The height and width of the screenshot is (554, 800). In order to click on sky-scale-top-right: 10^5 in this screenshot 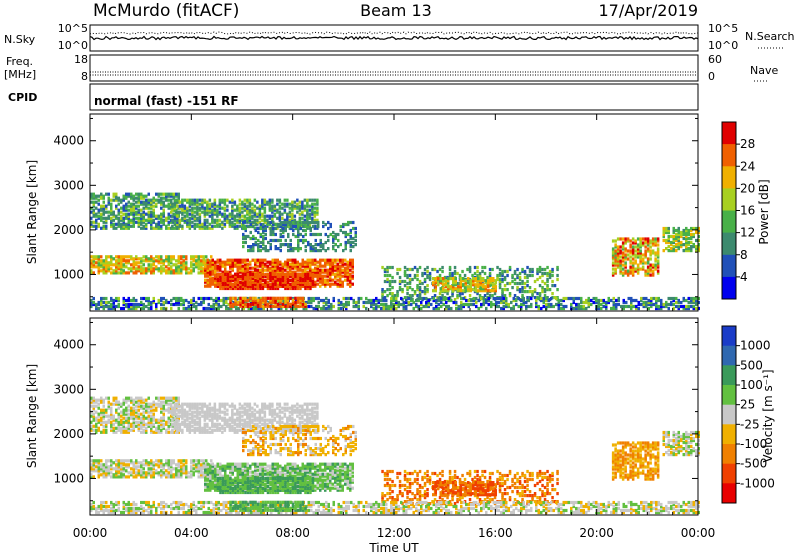, I will do `click(723, 28)`.